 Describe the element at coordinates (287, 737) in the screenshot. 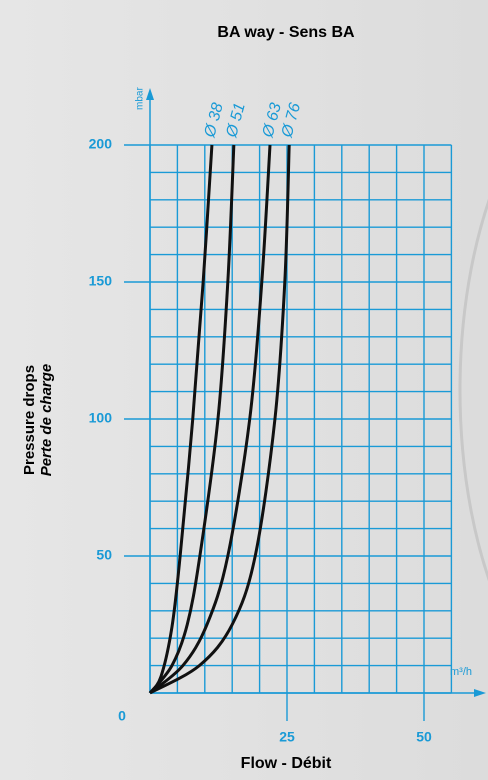

I see `x-tick-label: 25` at that location.